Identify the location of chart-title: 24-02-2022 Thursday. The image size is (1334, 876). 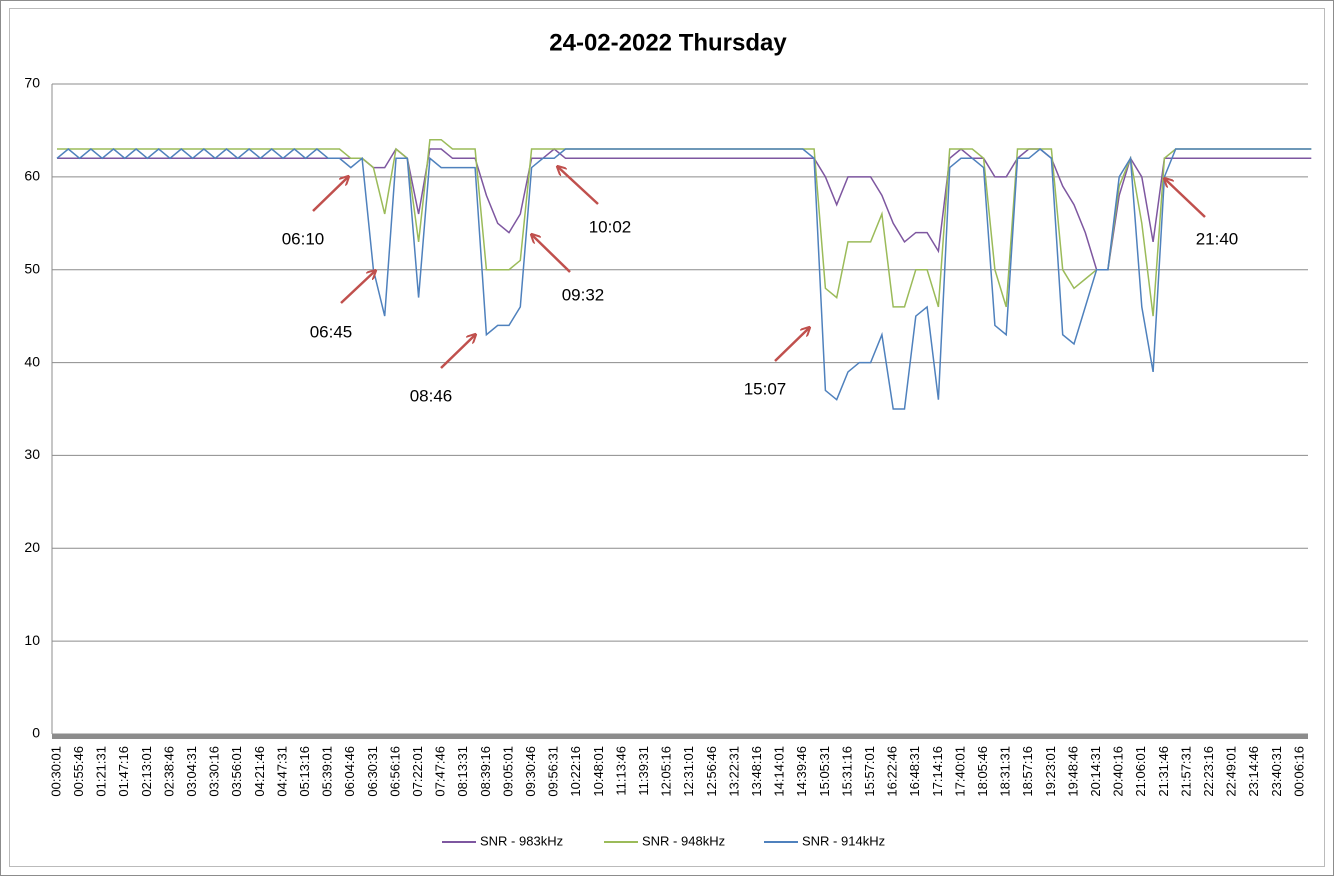
(668, 42).